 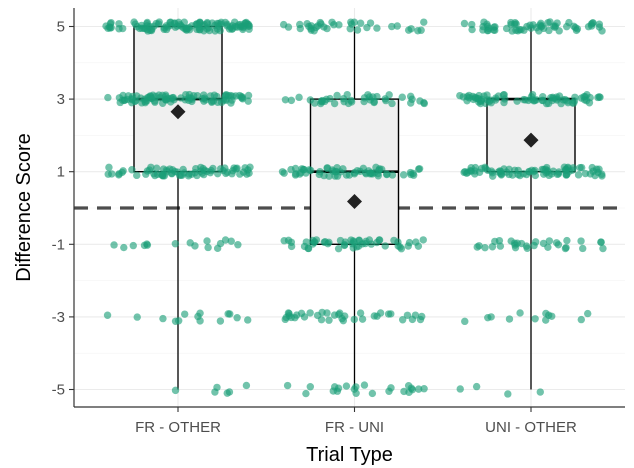 What do you see at coordinates (61, 99) in the screenshot?
I see `y-tick-label: 3` at bounding box center [61, 99].